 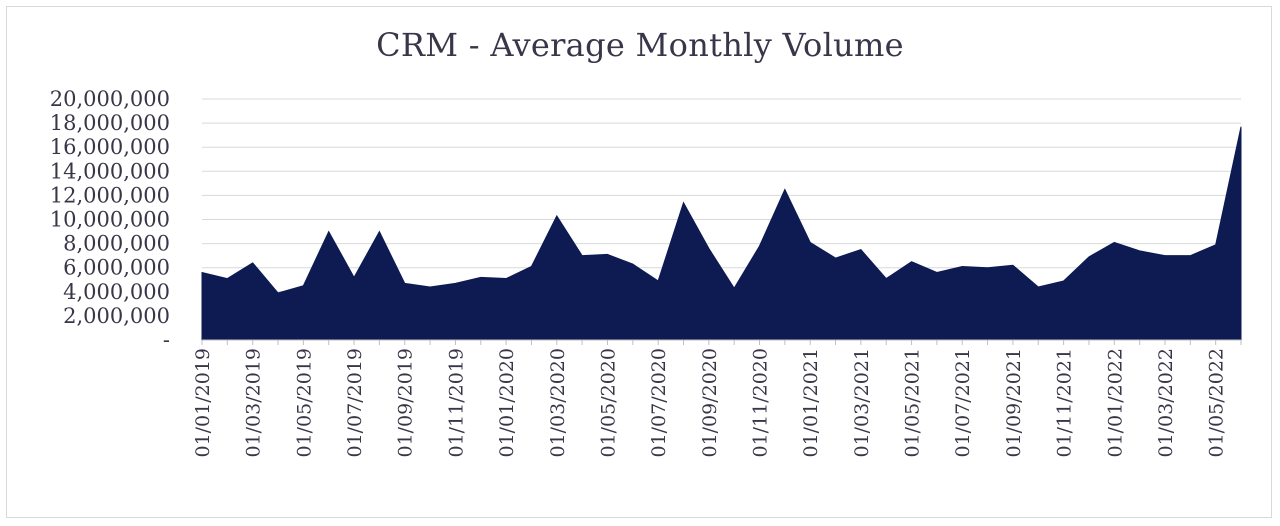 I want to click on x-tick-label: 01/09/2021, so click(x=1014, y=403).